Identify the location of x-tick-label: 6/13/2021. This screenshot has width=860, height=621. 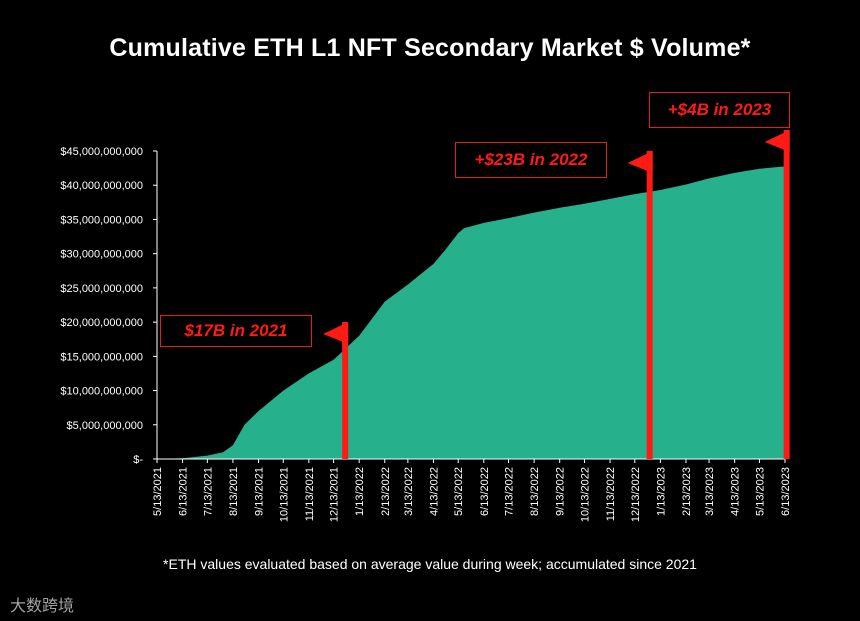
(184, 491).